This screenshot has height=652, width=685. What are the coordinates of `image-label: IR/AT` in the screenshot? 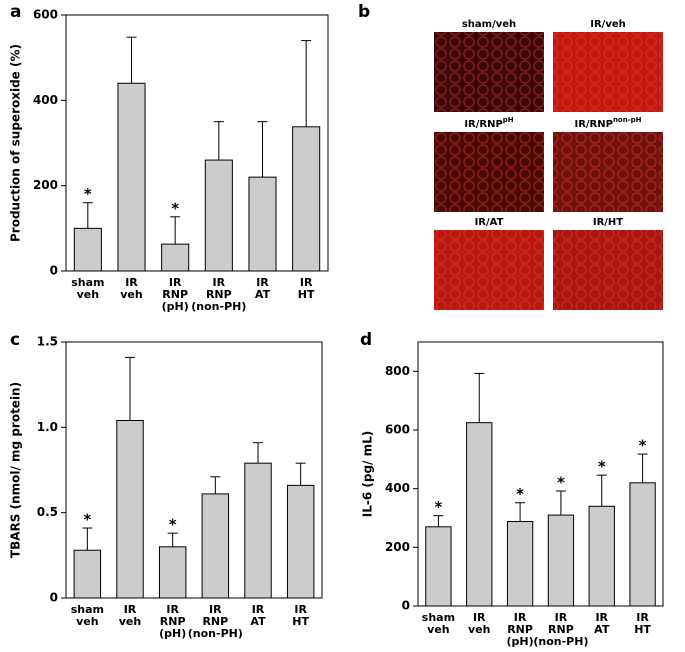 It's located at (489, 222).